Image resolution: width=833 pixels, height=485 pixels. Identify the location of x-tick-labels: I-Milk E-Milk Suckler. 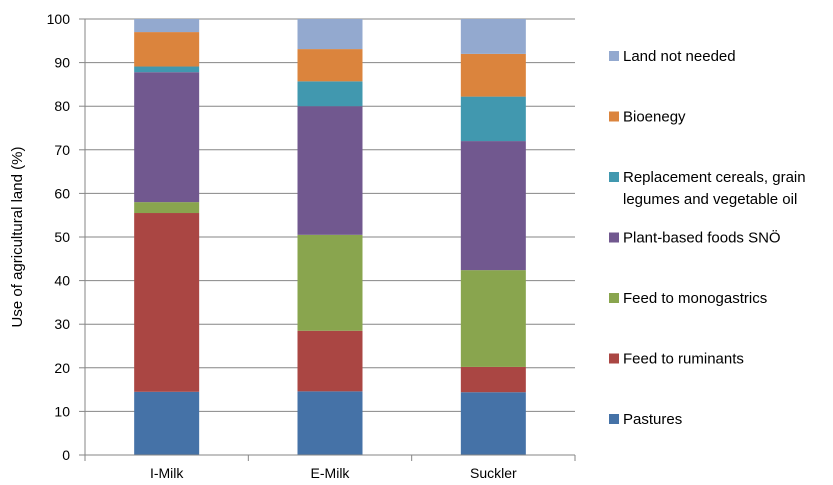
(333, 473).